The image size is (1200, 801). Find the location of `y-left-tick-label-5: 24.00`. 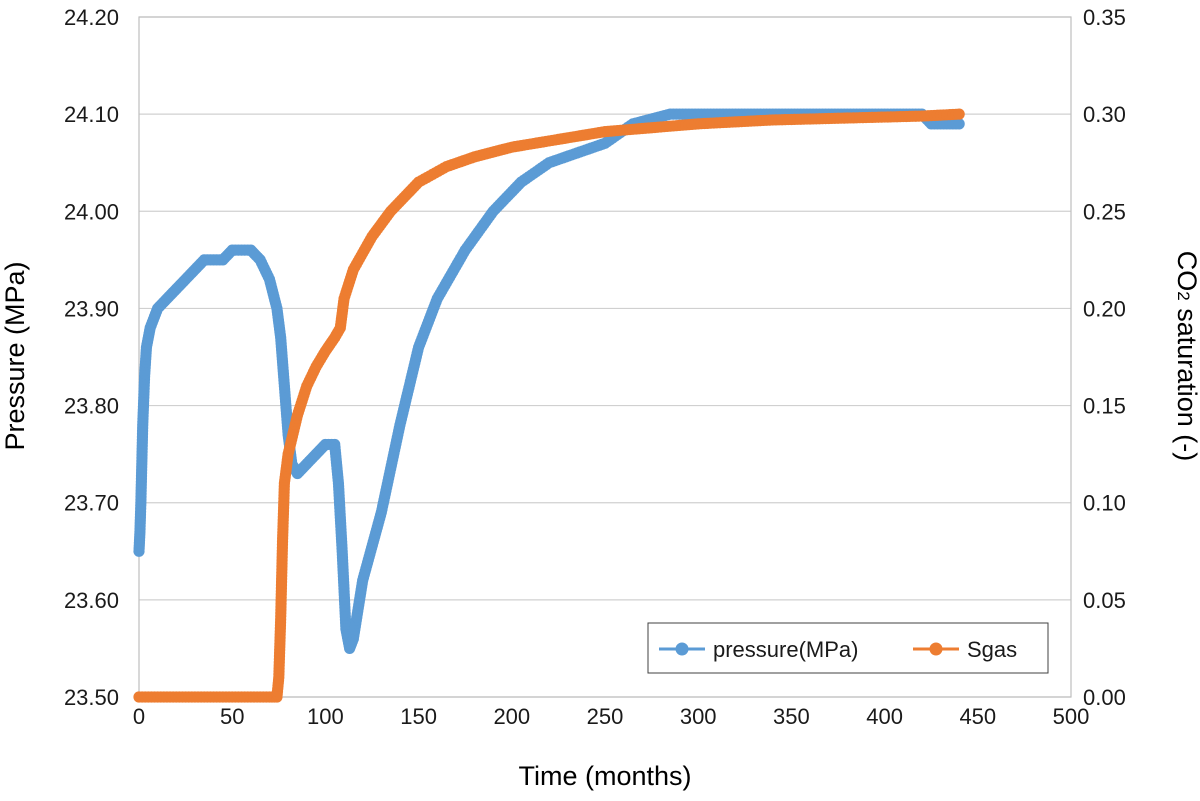

y-left-tick-label-5: 24.00 is located at coordinates (91, 211).